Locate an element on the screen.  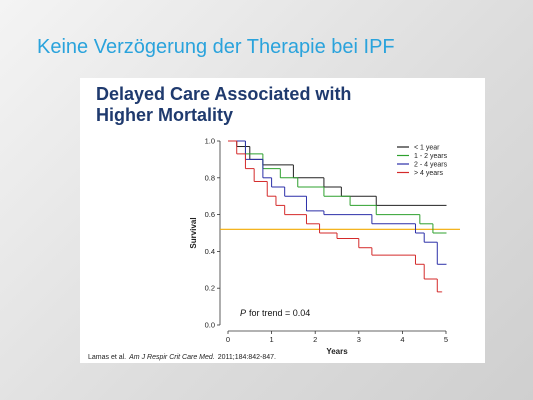
y-tick-label: 0.4 is located at coordinates (210, 251).